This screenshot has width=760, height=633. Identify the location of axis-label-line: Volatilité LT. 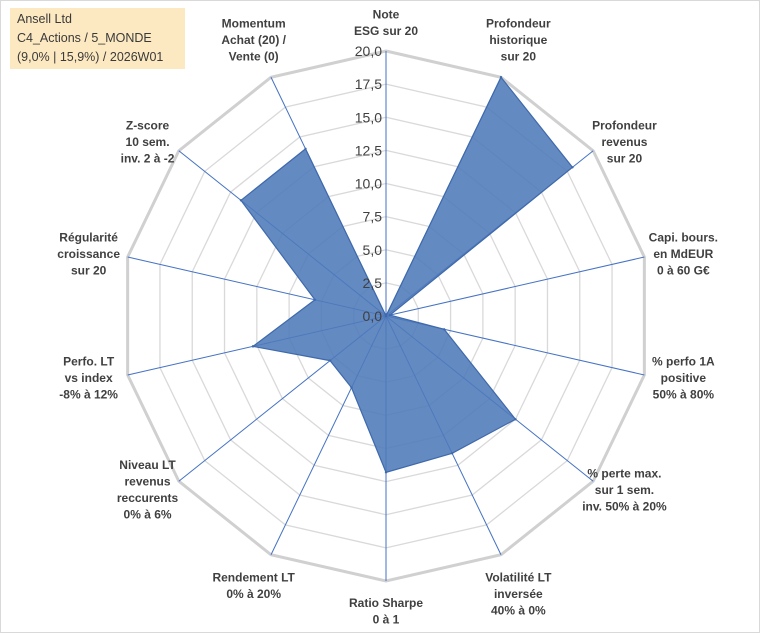
(518, 577).